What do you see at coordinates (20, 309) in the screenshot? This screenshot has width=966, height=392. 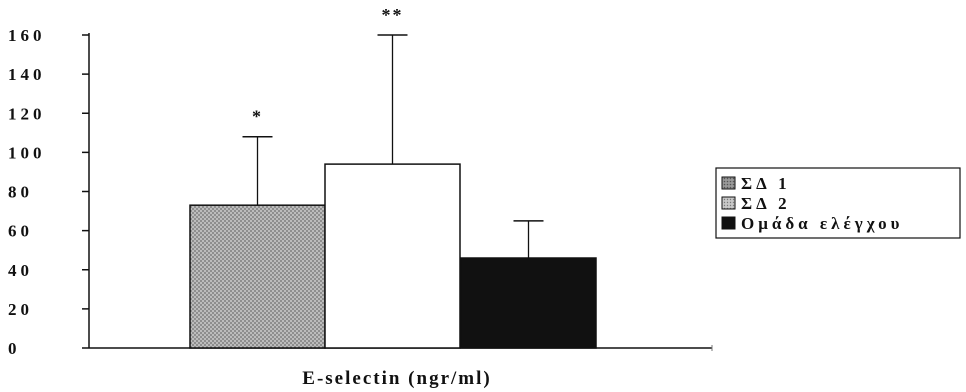 I see `y-tick-label-20: 20` at bounding box center [20, 309].